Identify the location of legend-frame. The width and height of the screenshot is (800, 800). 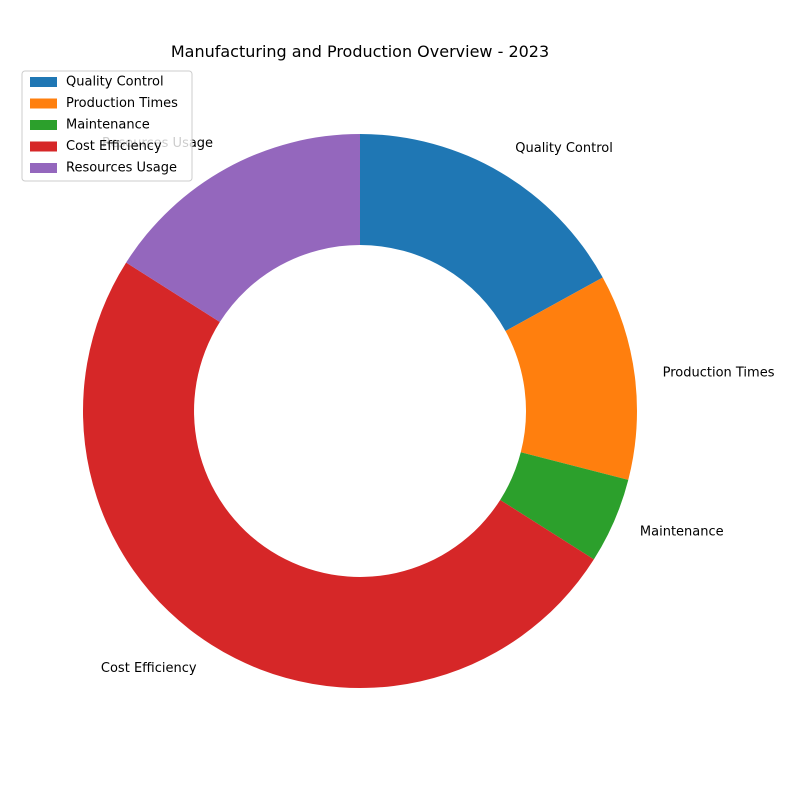
(107, 126).